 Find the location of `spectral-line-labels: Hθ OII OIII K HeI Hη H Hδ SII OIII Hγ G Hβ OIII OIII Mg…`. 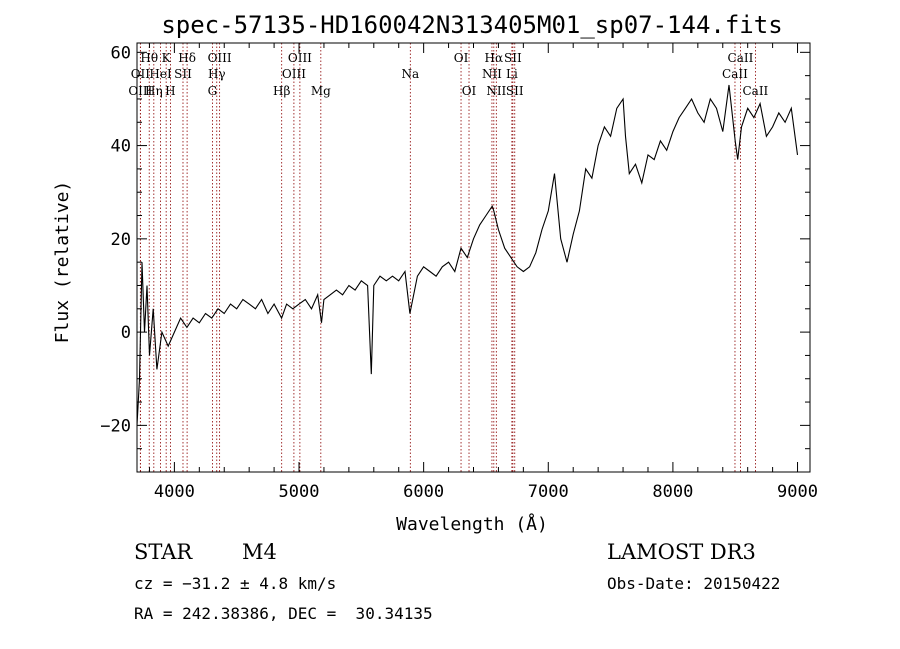

spectral-line-labels: Hθ OII OIII K HeI Hη H Hδ SII OIII Hγ G Hβ OIII OIII Mg… is located at coordinates (448, 74).